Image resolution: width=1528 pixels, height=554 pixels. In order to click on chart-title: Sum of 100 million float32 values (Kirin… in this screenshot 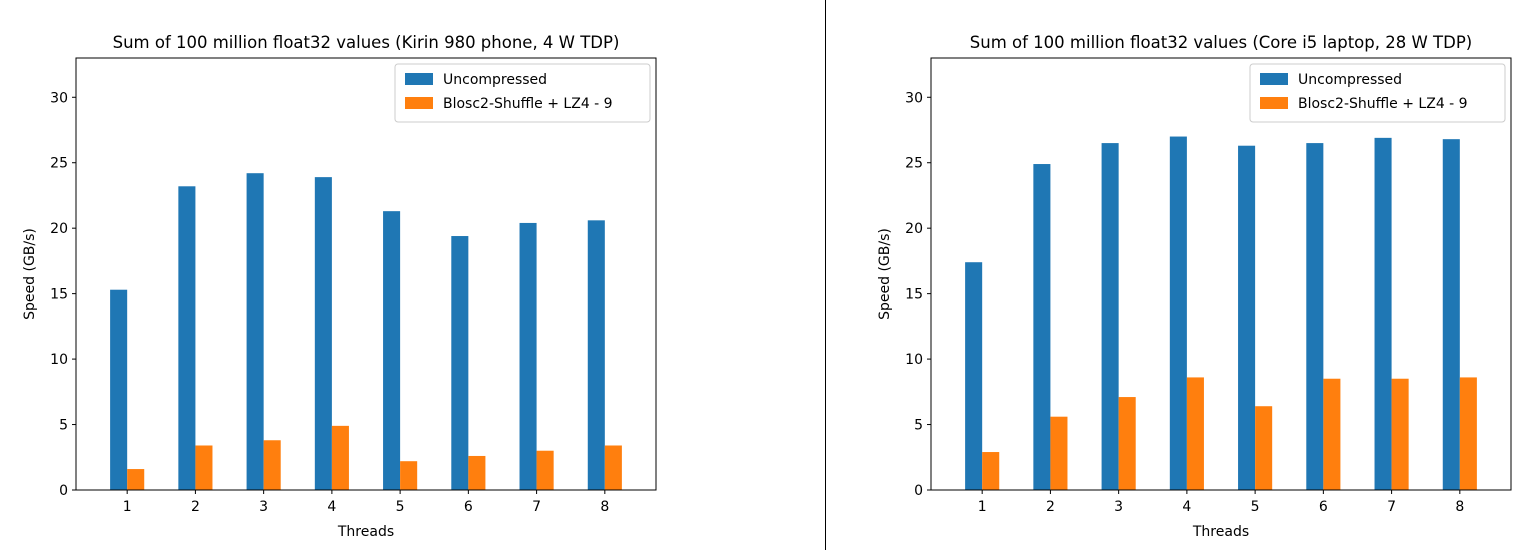, I will do `click(366, 42)`.